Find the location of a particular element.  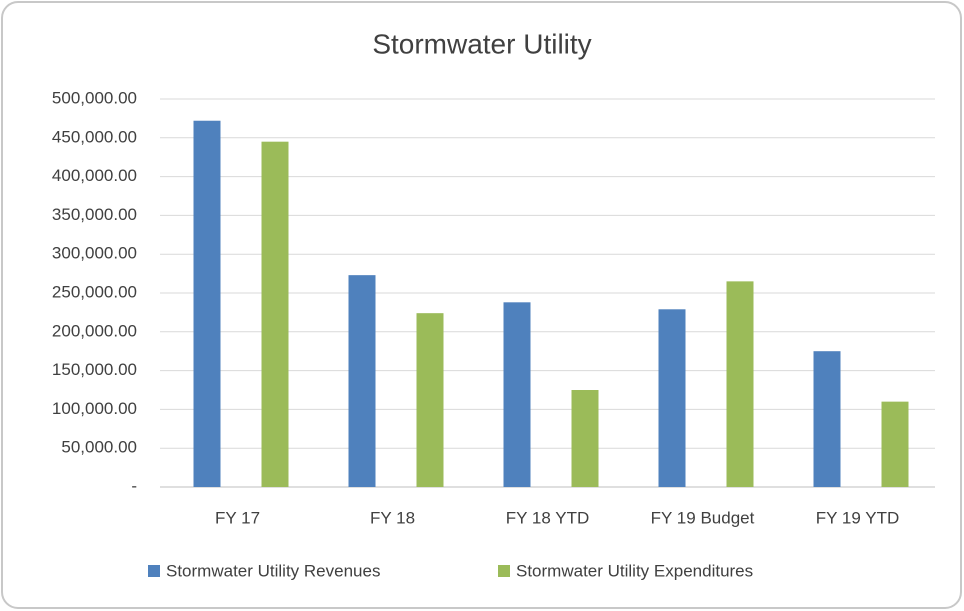

y-tick-label: 300,000.00 is located at coordinates (94, 253).